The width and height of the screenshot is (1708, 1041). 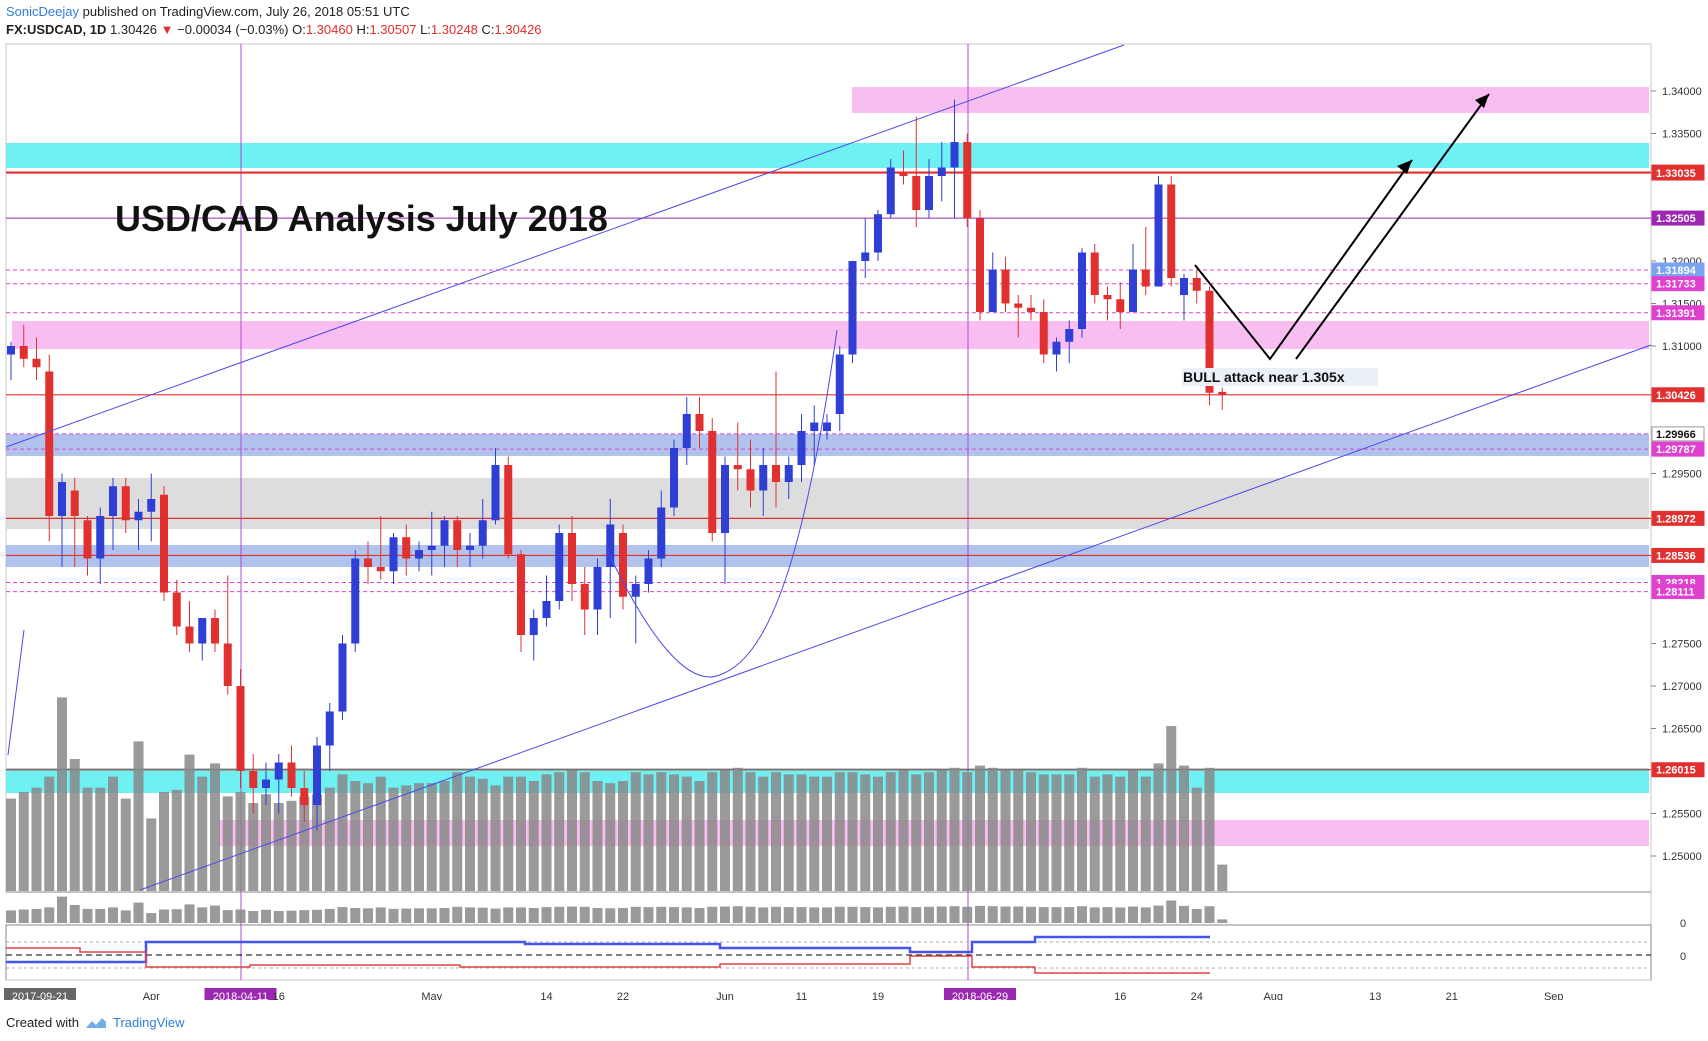 I want to click on bull-label: BULL attack near 1.305x, so click(x=1264, y=377).